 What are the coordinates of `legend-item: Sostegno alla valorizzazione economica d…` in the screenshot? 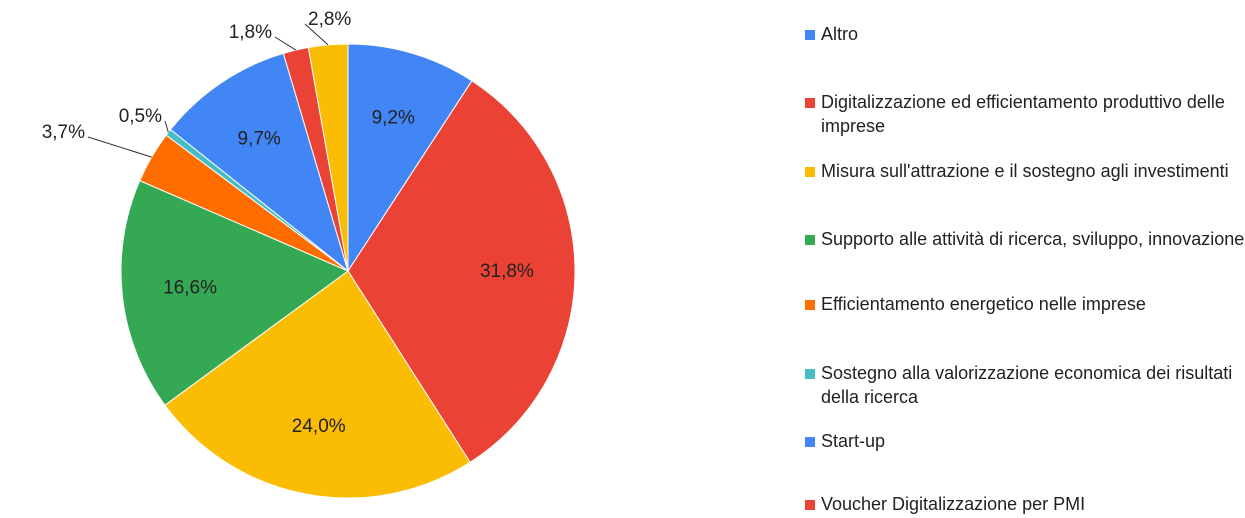 It's located at (1025, 385).